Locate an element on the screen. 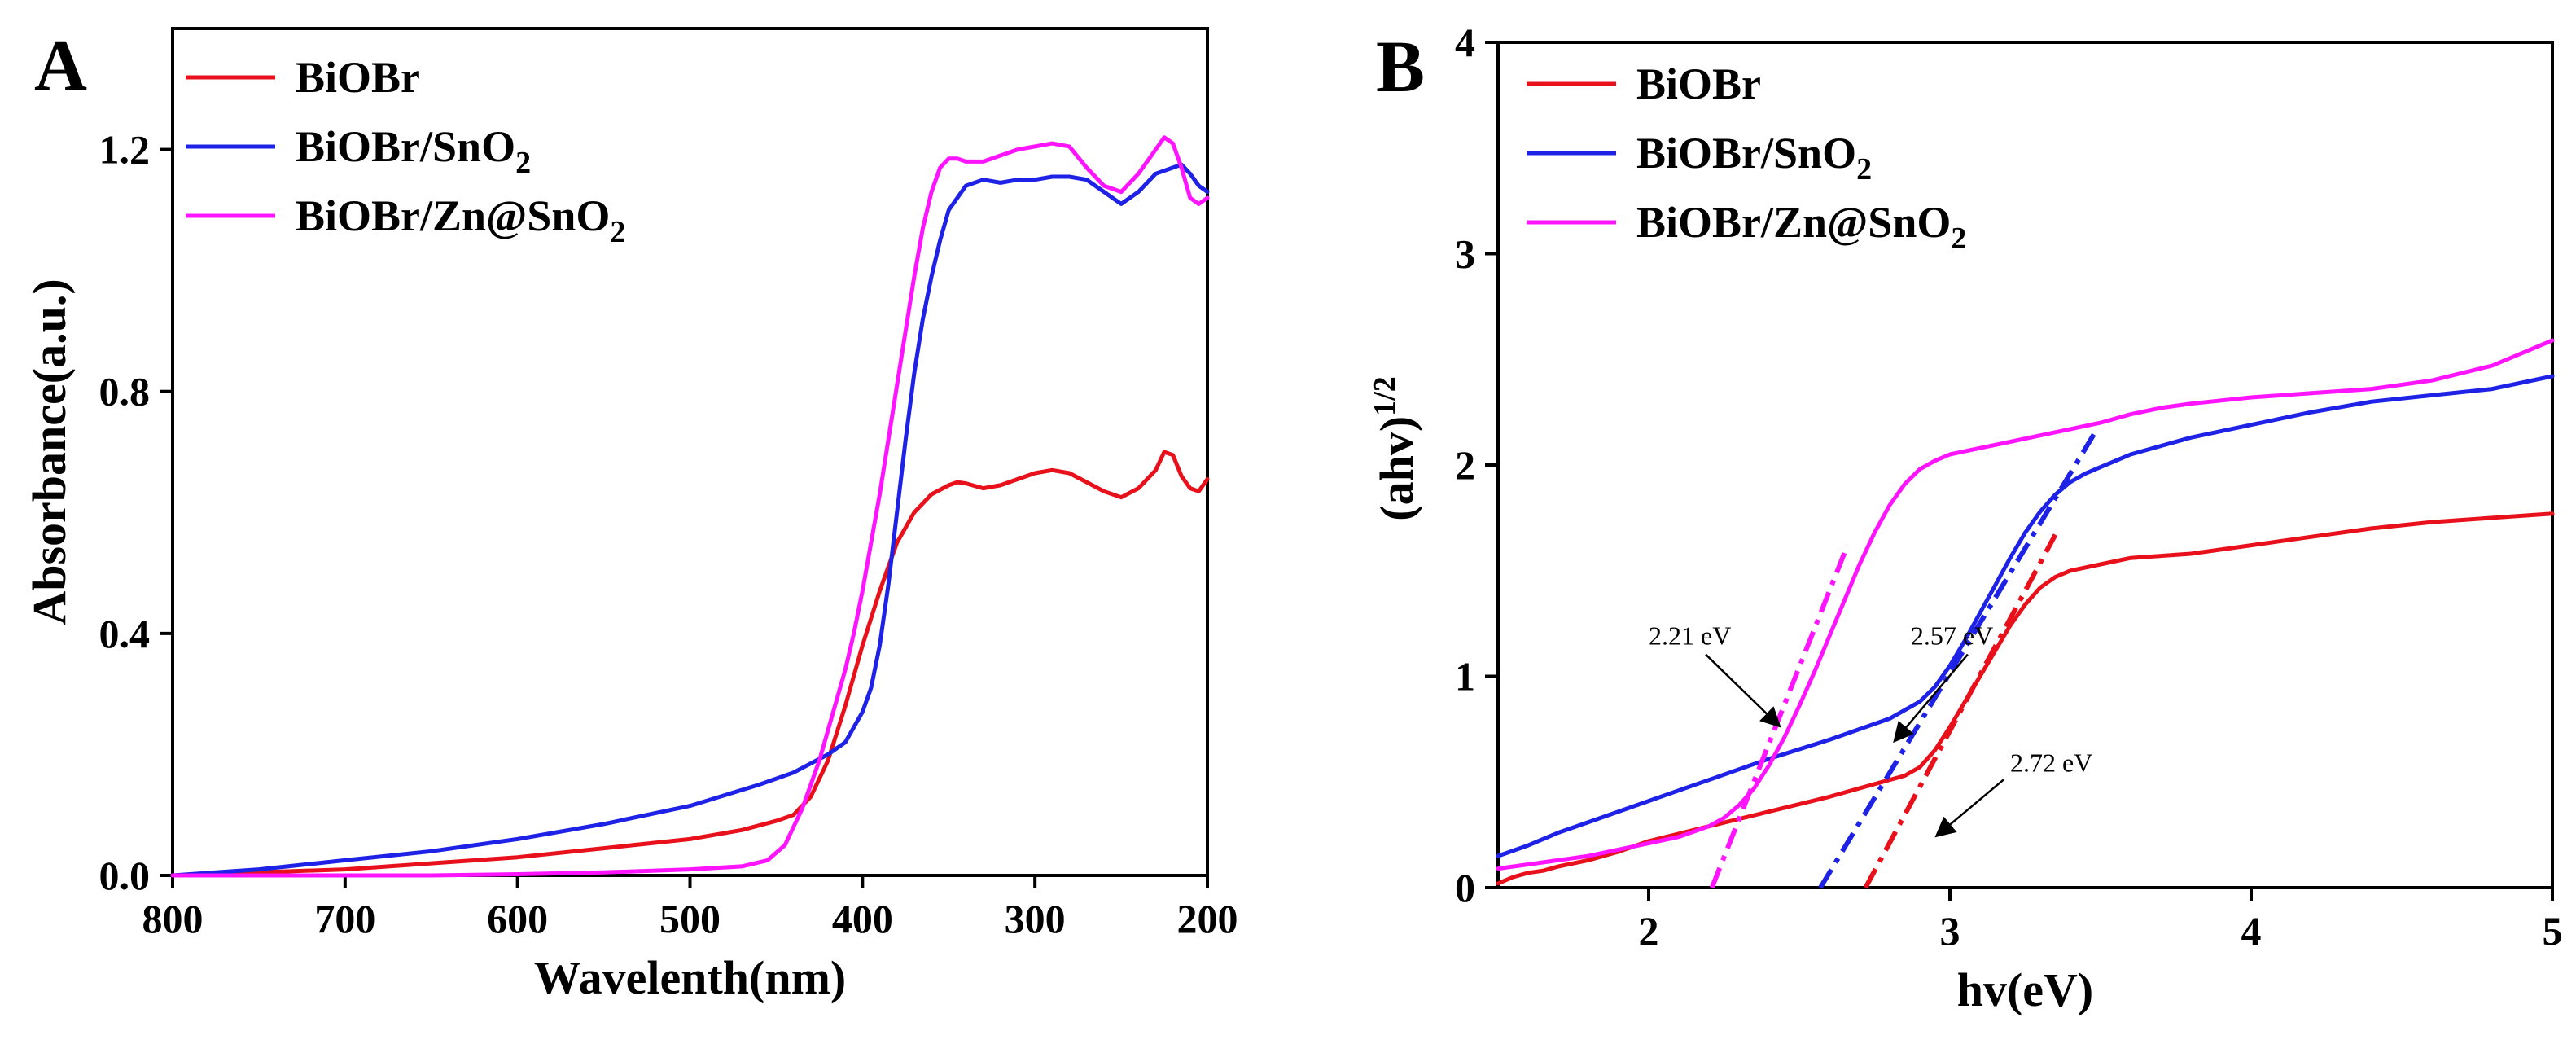 This screenshot has width=2576, height=1044. x-tick-label: 2 is located at coordinates (1649, 931).